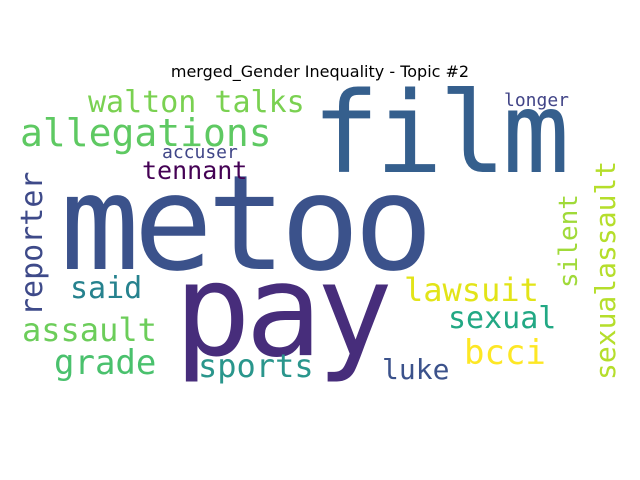 The image size is (640, 480). What do you see at coordinates (106, 288) in the screenshot?
I see `word-said: said` at bounding box center [106, 288].